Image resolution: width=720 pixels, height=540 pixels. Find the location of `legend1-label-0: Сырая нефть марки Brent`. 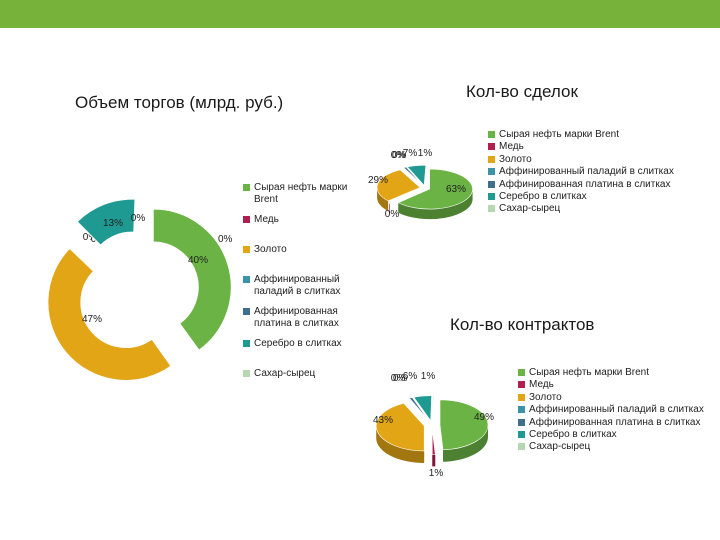

legend1-label-0: Сырая нефть марки Brent is located at coordinates (301, 193).